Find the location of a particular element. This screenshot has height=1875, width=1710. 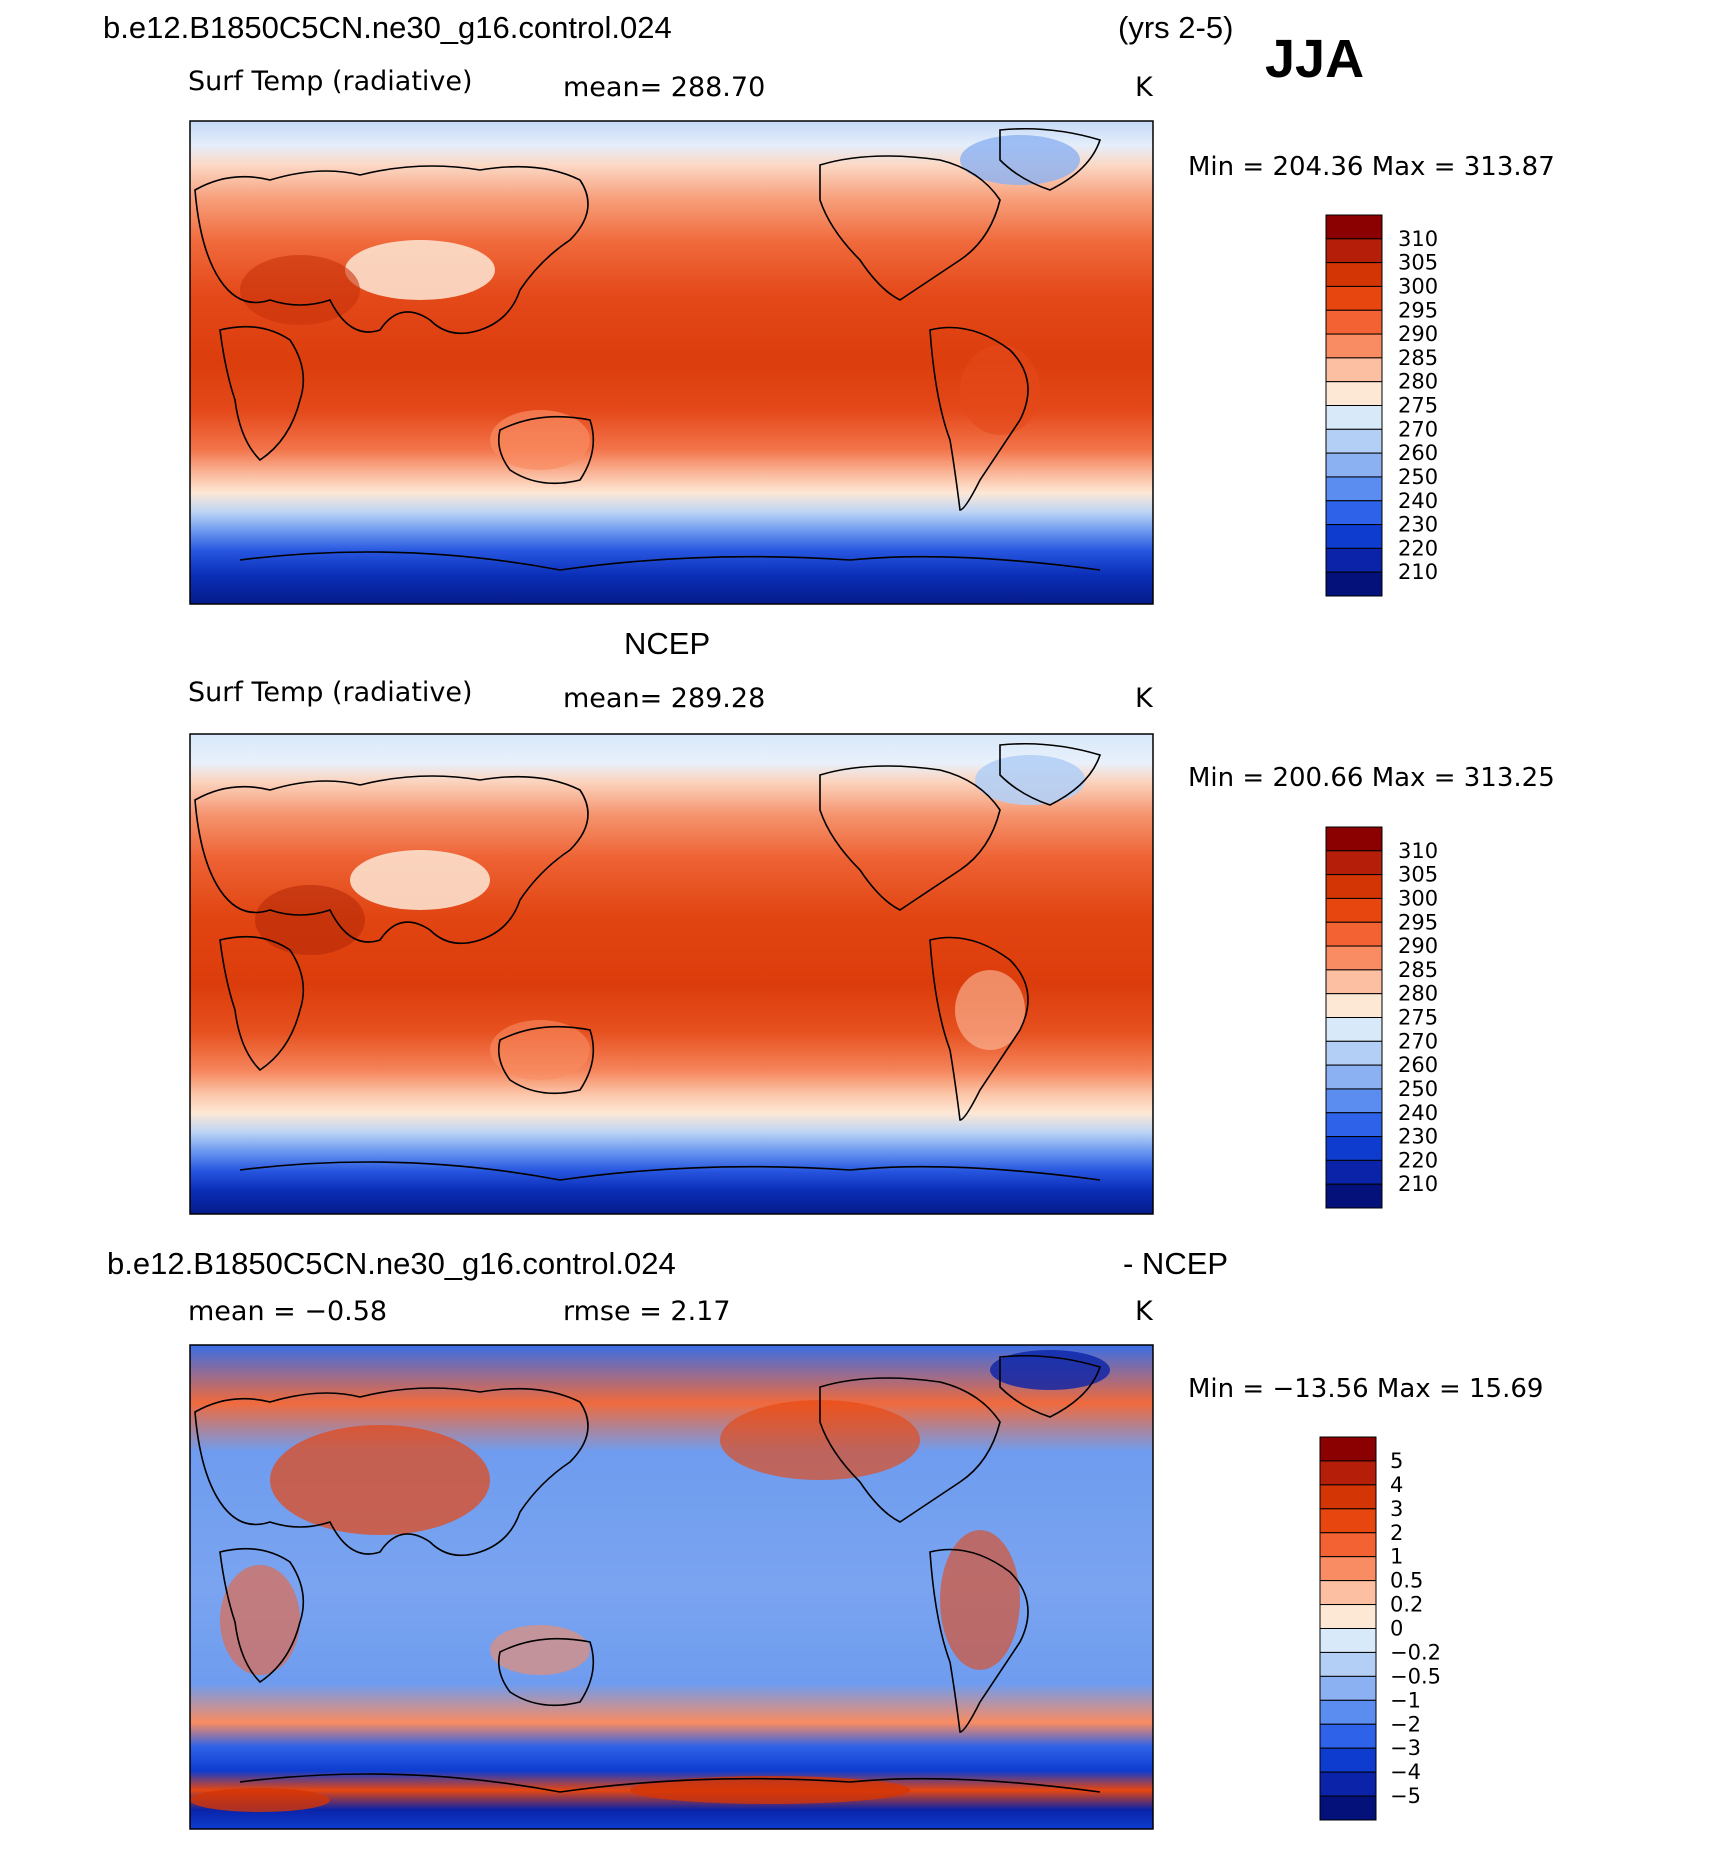

panel2-dataset-title: NCEP is located at coordinates (667, 643).